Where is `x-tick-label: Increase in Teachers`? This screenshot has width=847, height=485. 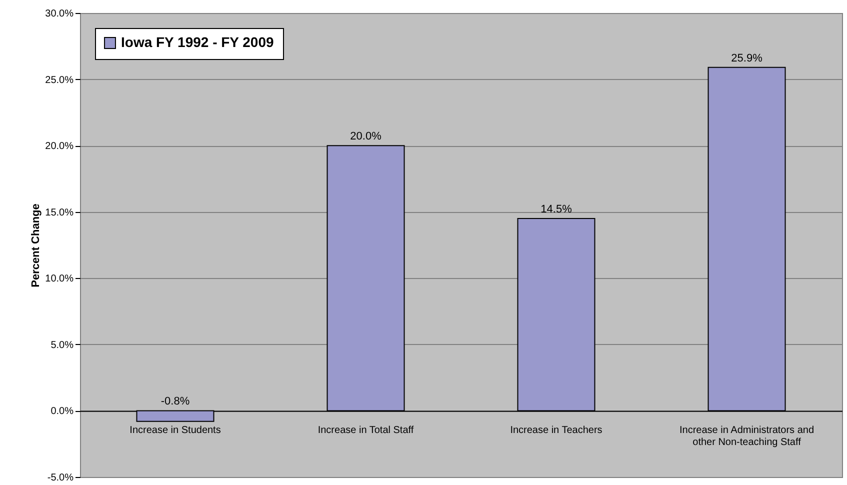 x-tick-label: Increase in Teachers is located at coordinates (556, 430).